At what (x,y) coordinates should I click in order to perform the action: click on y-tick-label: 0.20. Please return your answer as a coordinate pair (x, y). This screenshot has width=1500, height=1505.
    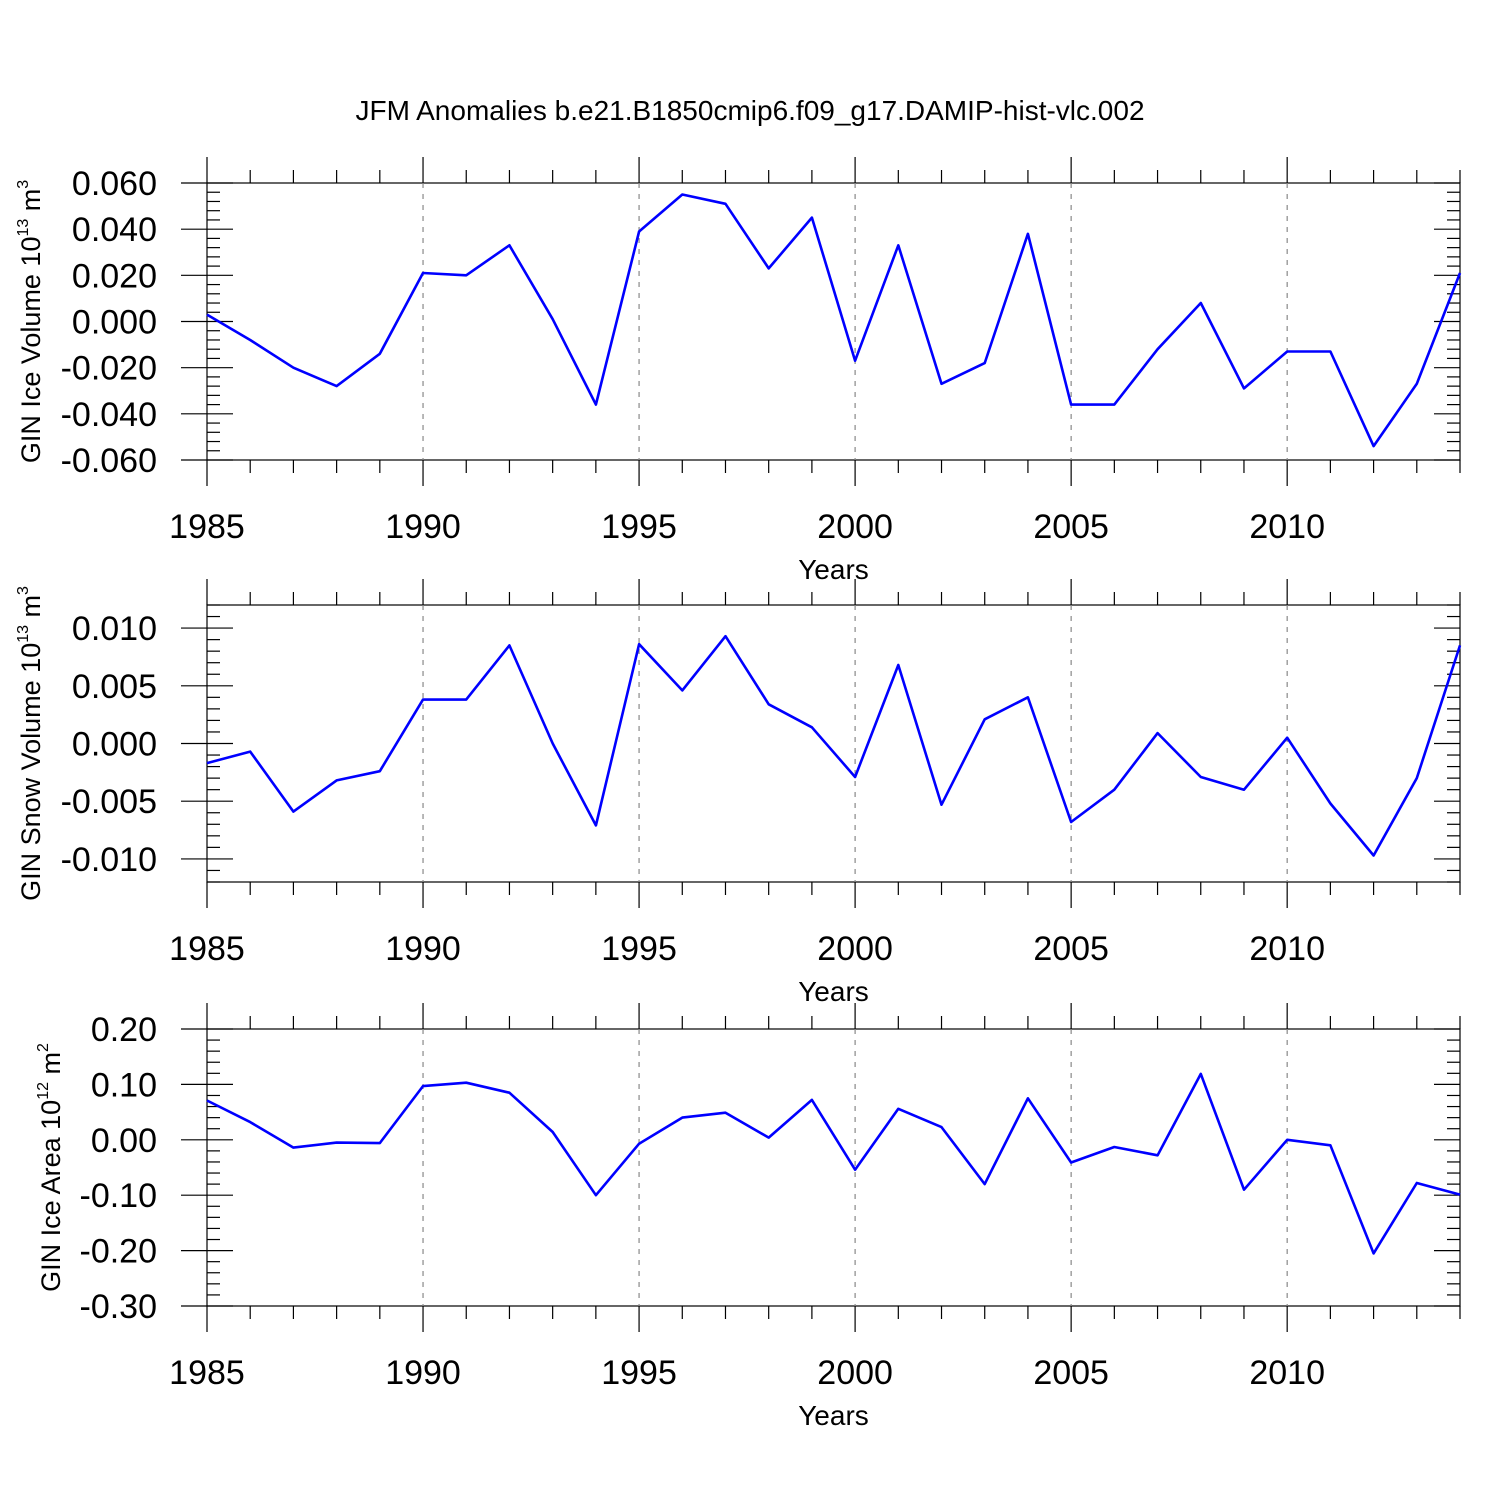
    Looking at the image, I should click on (124, 1030).